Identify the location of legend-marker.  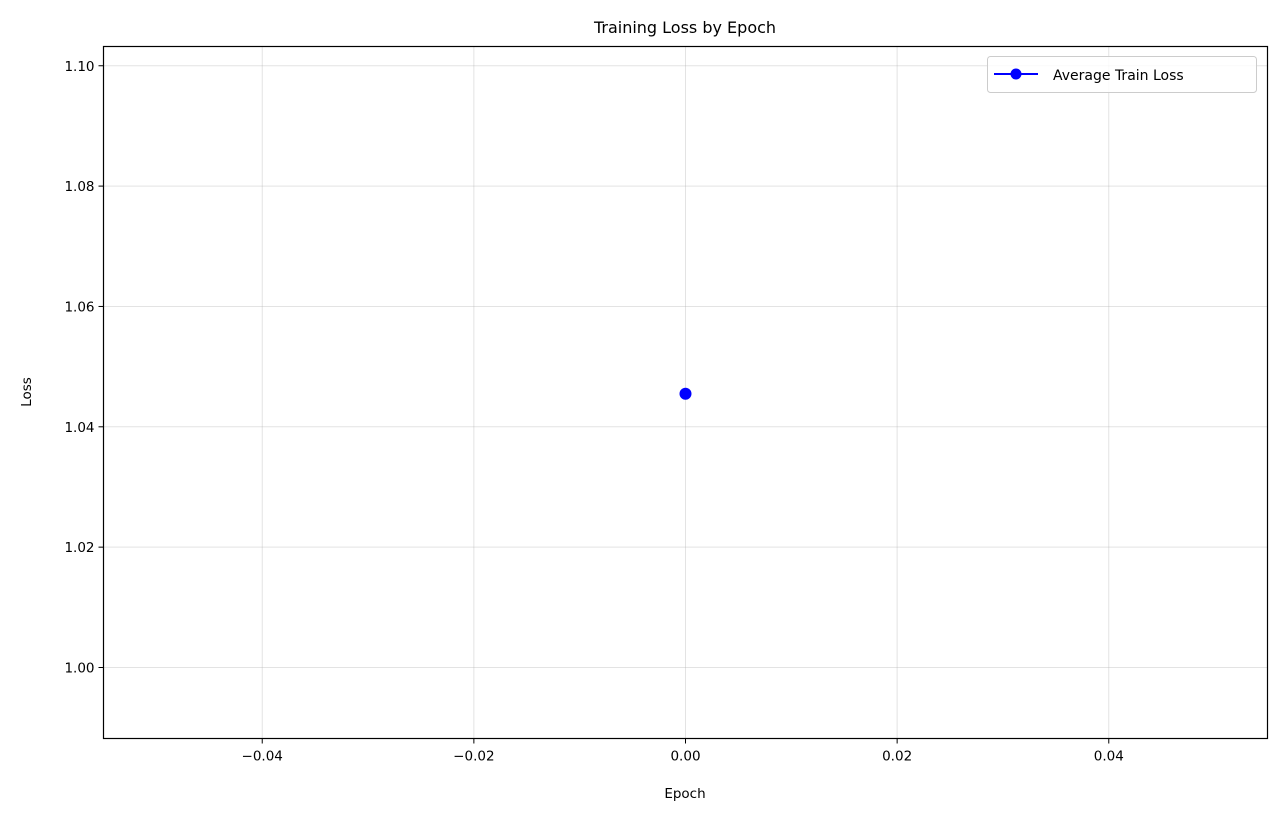
(1016, 74).